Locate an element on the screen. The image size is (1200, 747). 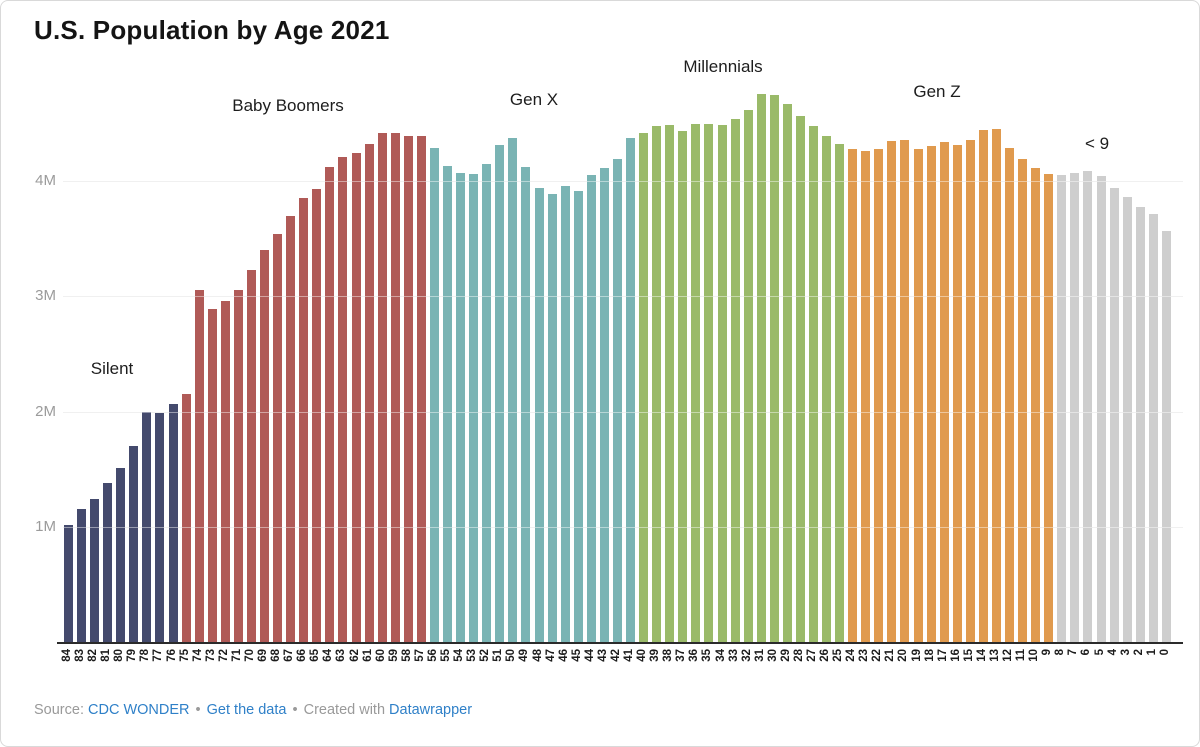
x-tick-7: 7 is located at coordinates (1073, 652).